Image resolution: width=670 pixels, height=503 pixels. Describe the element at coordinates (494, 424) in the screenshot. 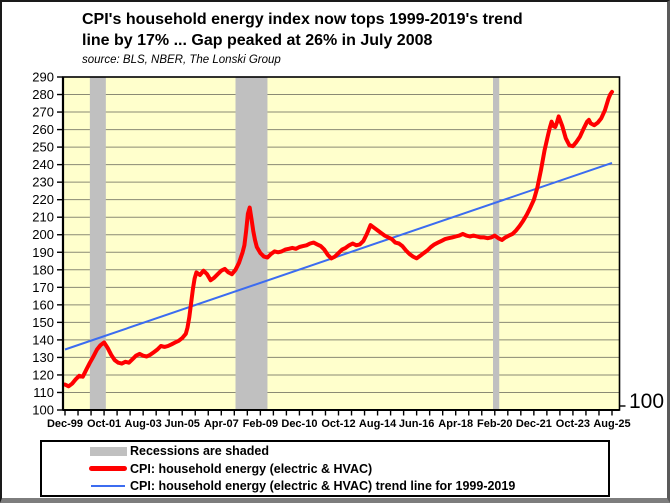

I see `x-tick-label: Feb-20` at that location.